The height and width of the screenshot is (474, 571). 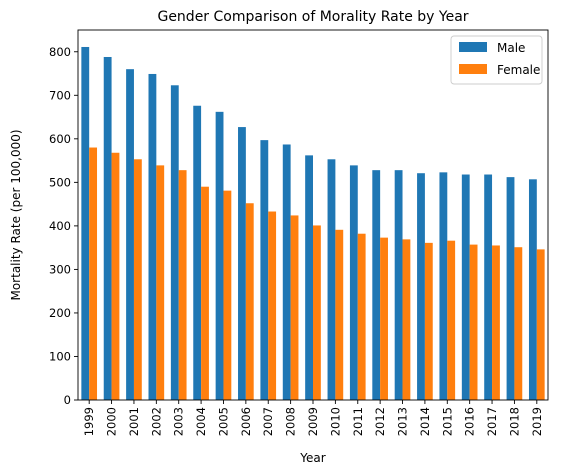 What do you see at coordinates (137, 279) in the screenshot?
I see `bar-female-2001` at bounding box center [137, 279].